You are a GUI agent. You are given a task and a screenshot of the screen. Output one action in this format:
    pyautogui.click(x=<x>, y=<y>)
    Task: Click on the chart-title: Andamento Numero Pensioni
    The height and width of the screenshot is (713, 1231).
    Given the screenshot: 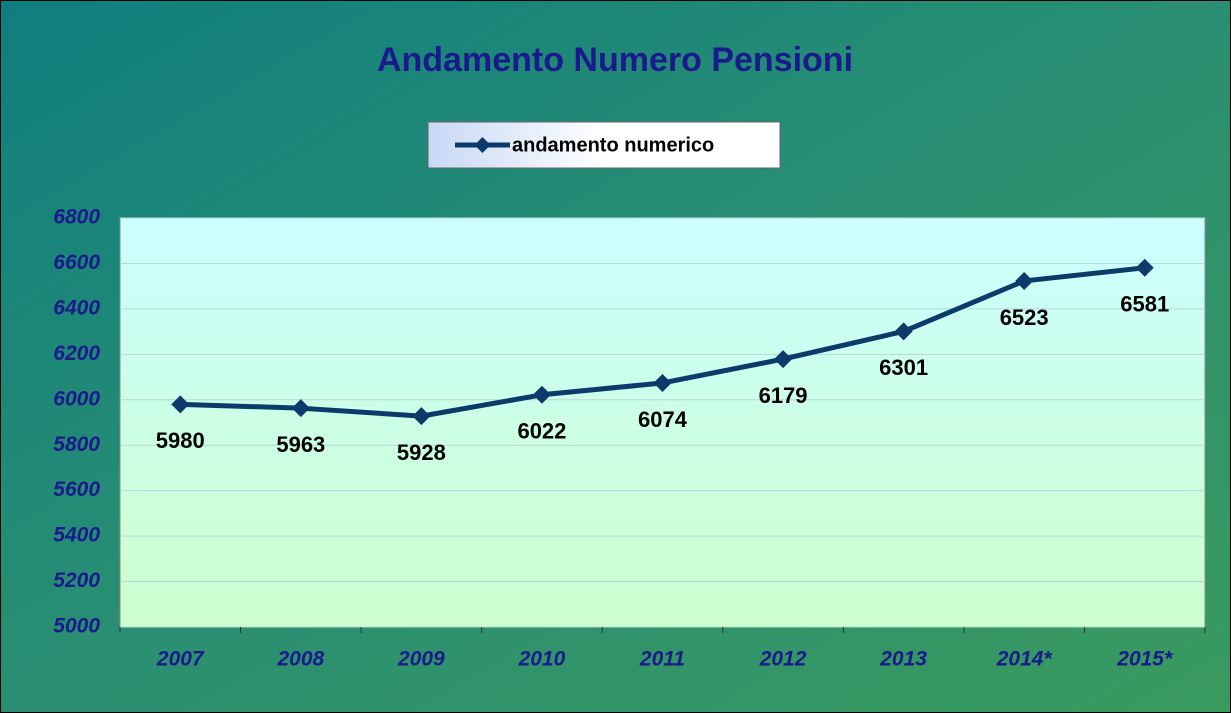 What is the action you would take?
    pyautogui.click(x=615, y=60)
    